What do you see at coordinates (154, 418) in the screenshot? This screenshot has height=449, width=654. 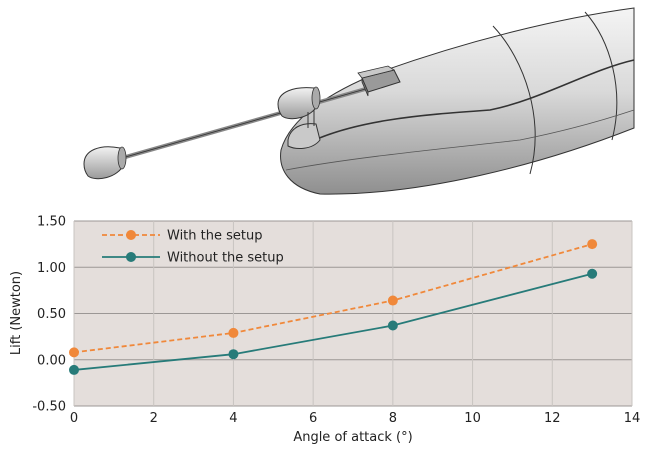 I see `x-tick-label: 2` at bounding box center [154, 418].